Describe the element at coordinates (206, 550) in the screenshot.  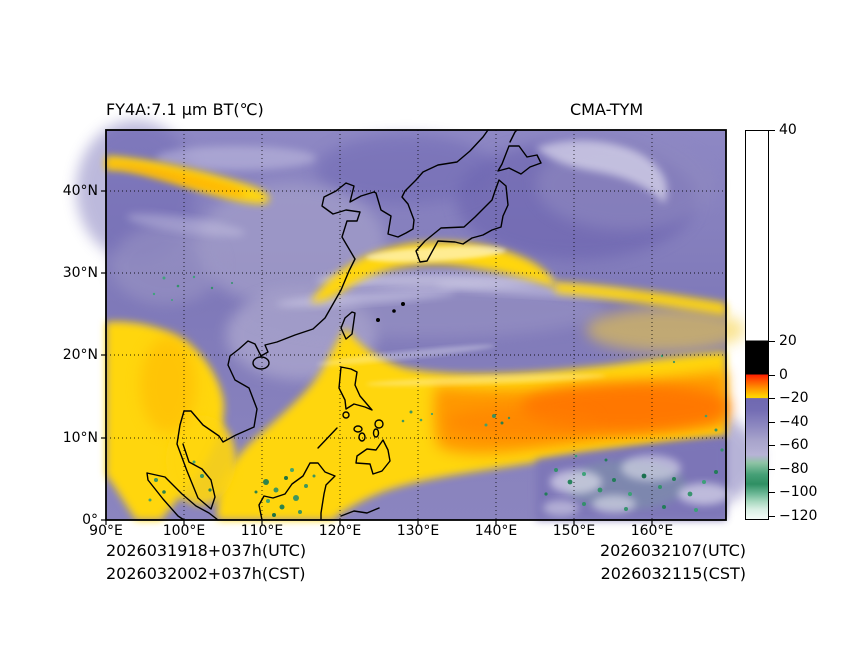
I see `init-time-utc: 2026031918+037h(UTC)` at that location.